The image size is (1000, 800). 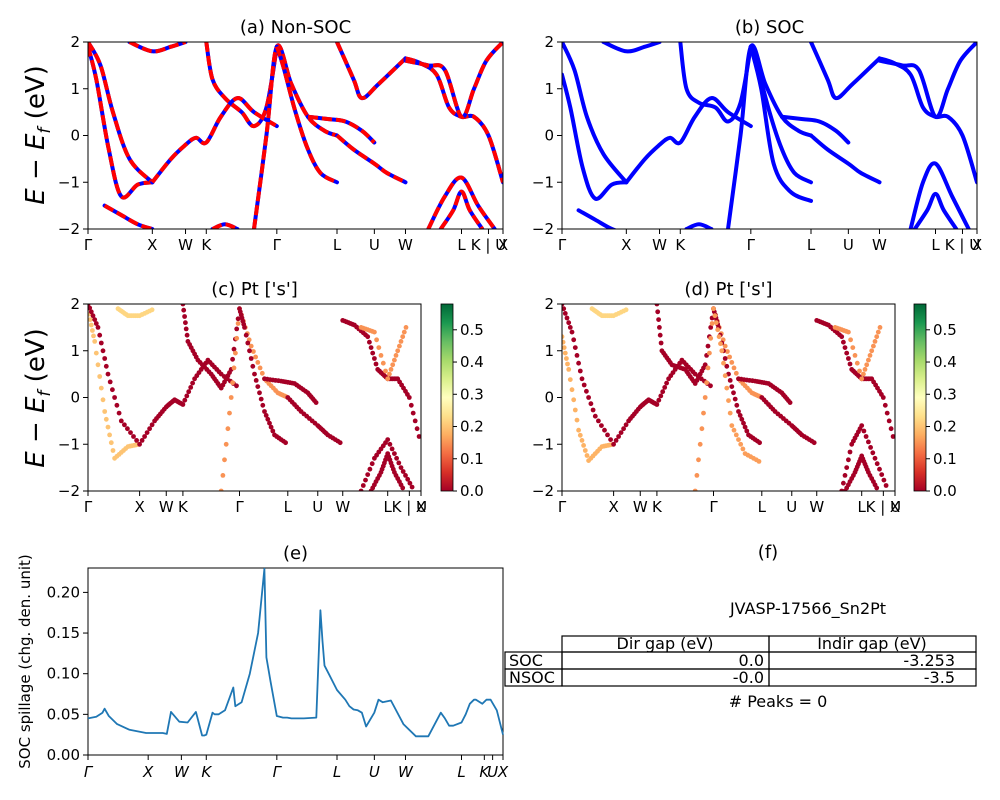 I want to click on xtick-label-d-0: Γ, so click(x=562, y=507).